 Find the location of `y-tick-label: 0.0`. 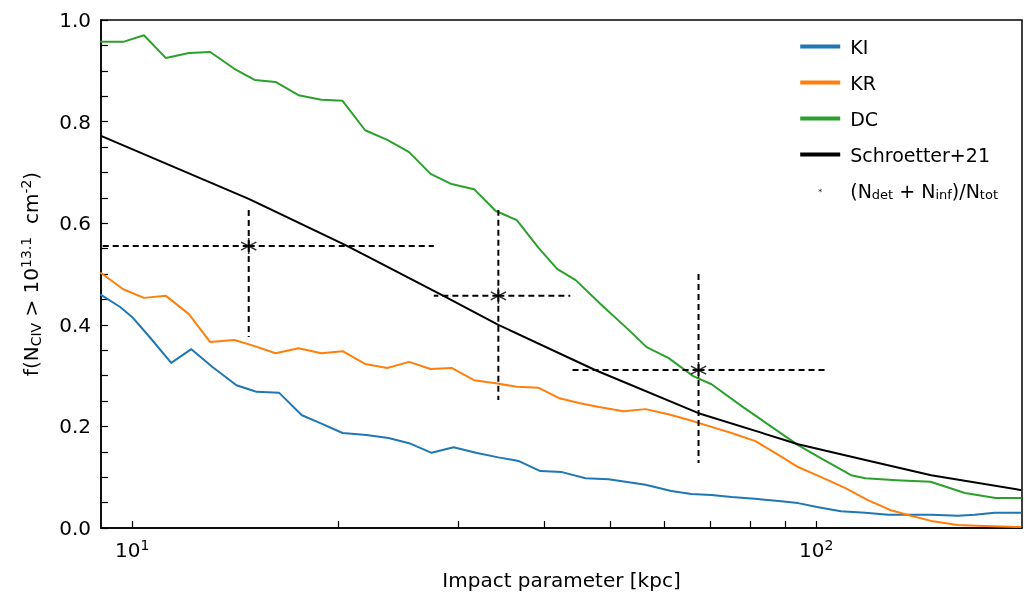

y-tick-label: 0.0 is located at coordinates (75, 528).